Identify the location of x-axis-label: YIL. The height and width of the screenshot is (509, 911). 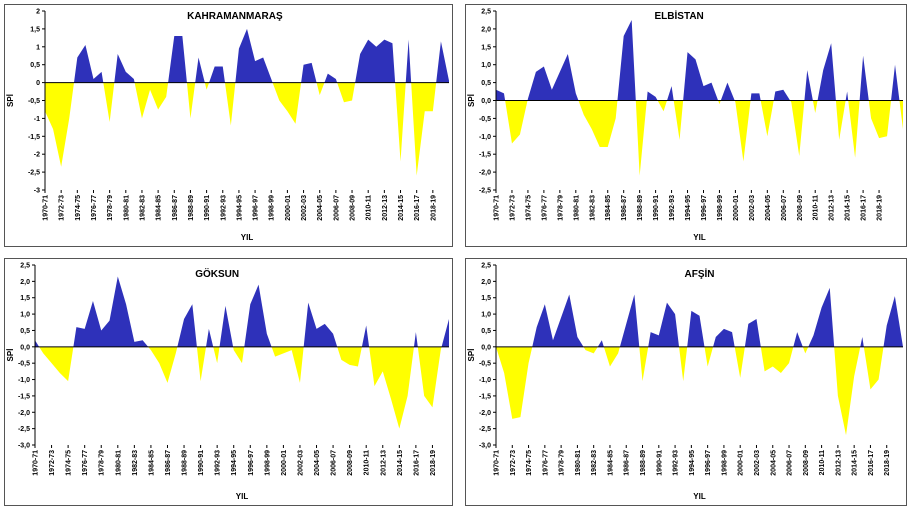
(699, 237).